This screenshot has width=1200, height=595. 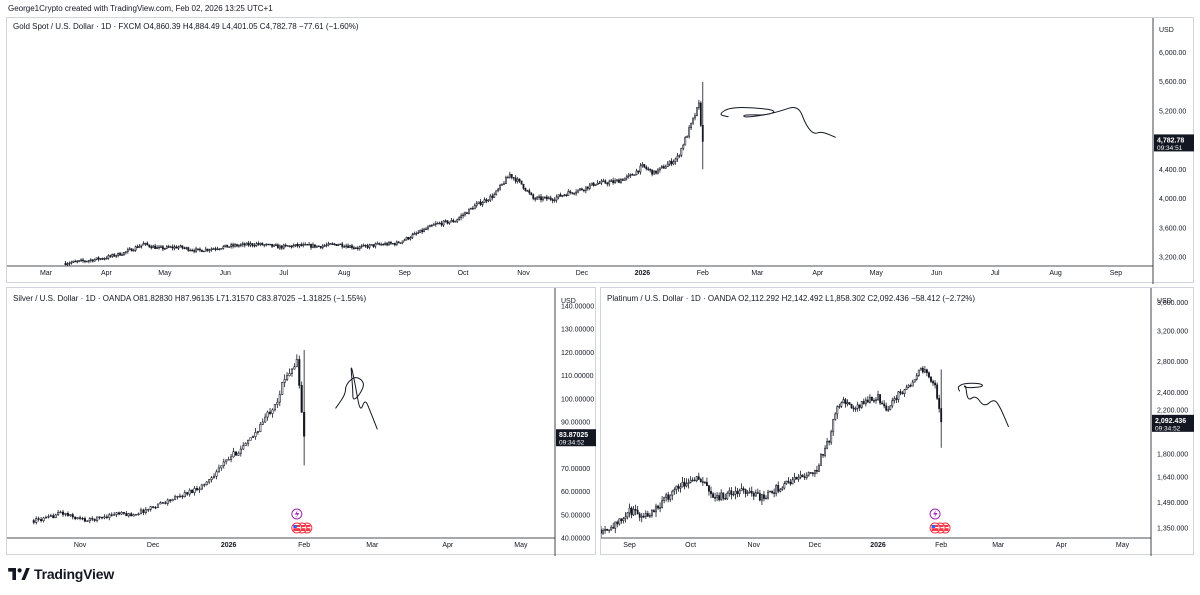 I want to click on y-tick-label: 5,200.00, so click(x=1172, y=111).